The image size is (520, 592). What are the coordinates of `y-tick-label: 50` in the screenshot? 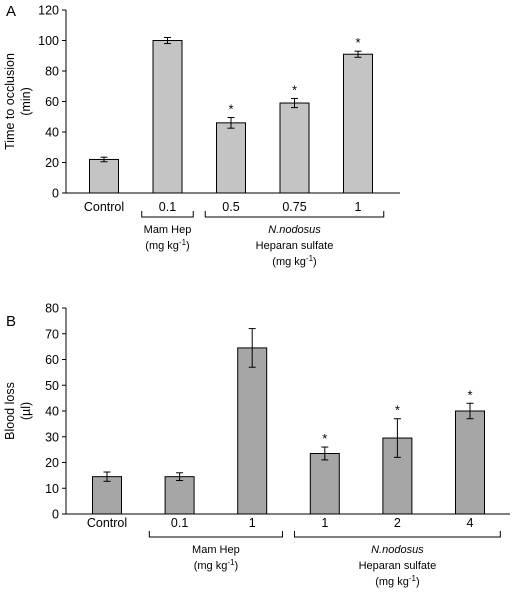 It's located at (52, 386).